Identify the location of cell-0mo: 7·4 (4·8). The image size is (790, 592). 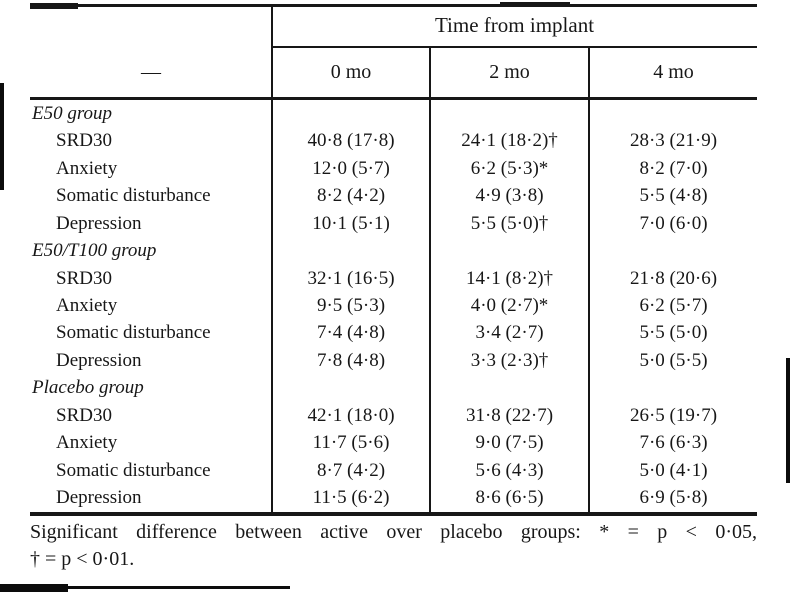
(351, 333).